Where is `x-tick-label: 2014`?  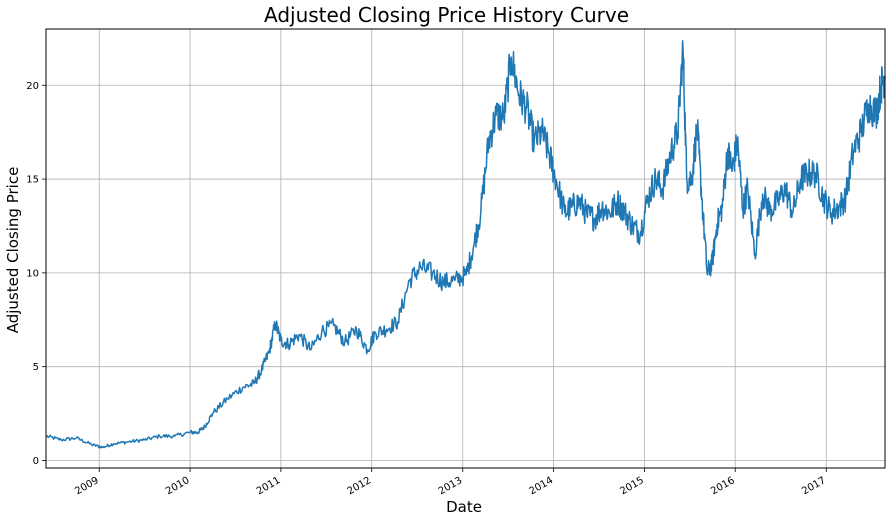 x-tick-label: 2014 is located at coordinates (542, 486).